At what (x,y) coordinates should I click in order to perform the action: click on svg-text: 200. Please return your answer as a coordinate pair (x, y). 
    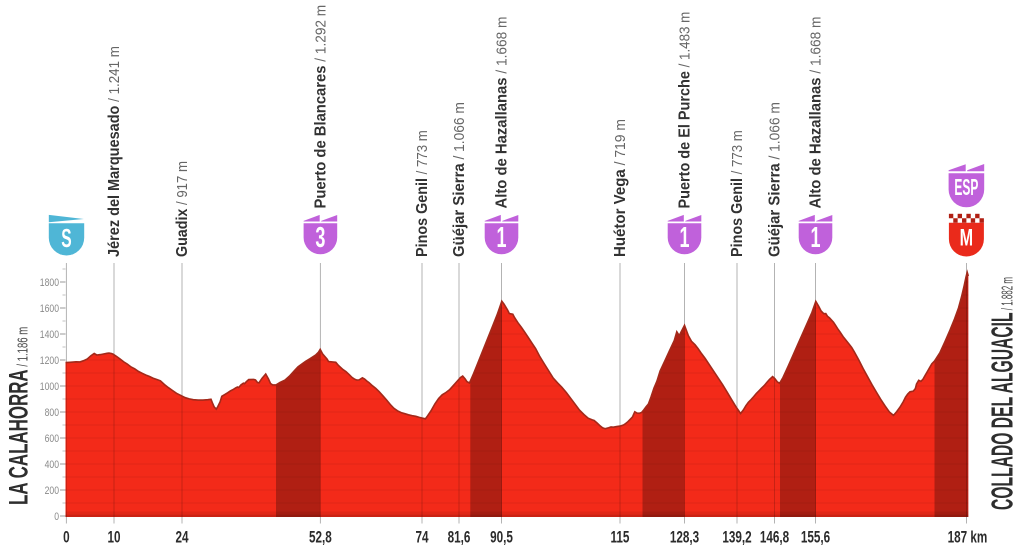
    Looking at the image, I should click on (52, 491).